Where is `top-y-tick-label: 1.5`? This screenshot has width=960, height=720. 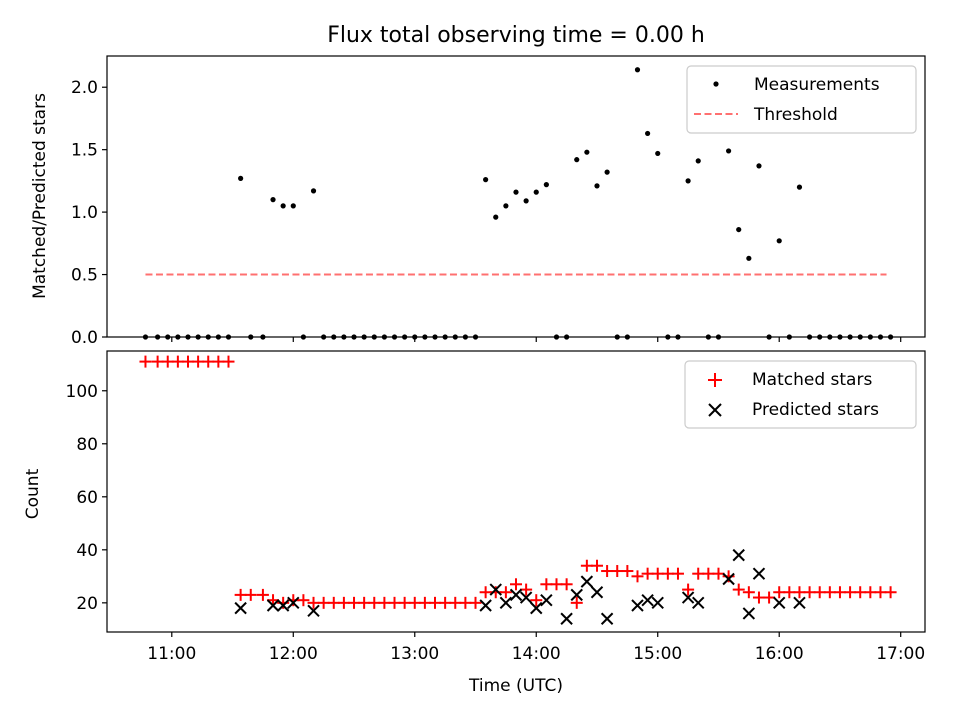
top-y-tick-label: 1.5 is located at coordinates (84, 151).